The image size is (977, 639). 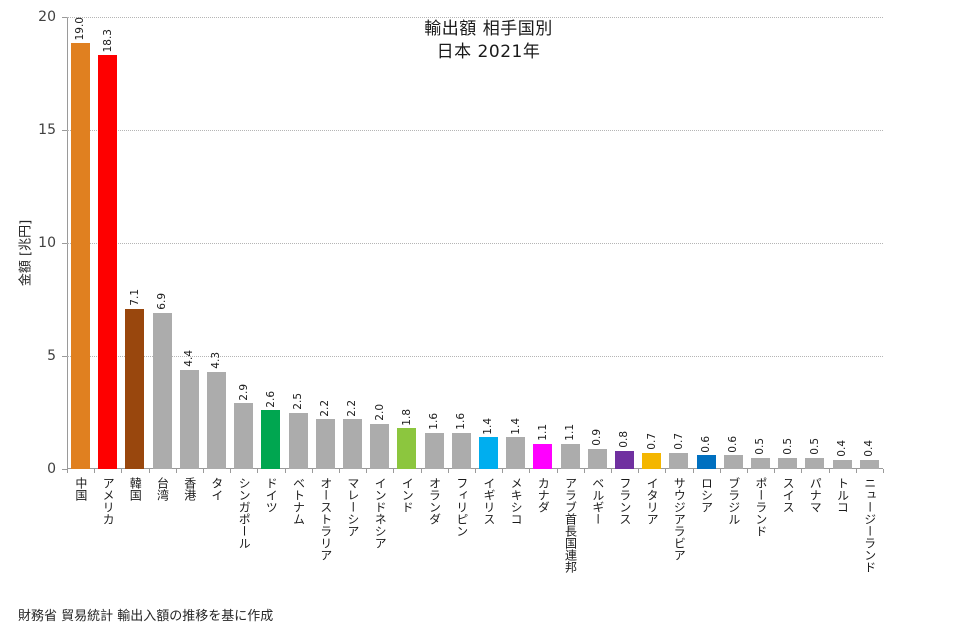 I want to click on bar-value-label: 19.0, so click(x=80, y=29).